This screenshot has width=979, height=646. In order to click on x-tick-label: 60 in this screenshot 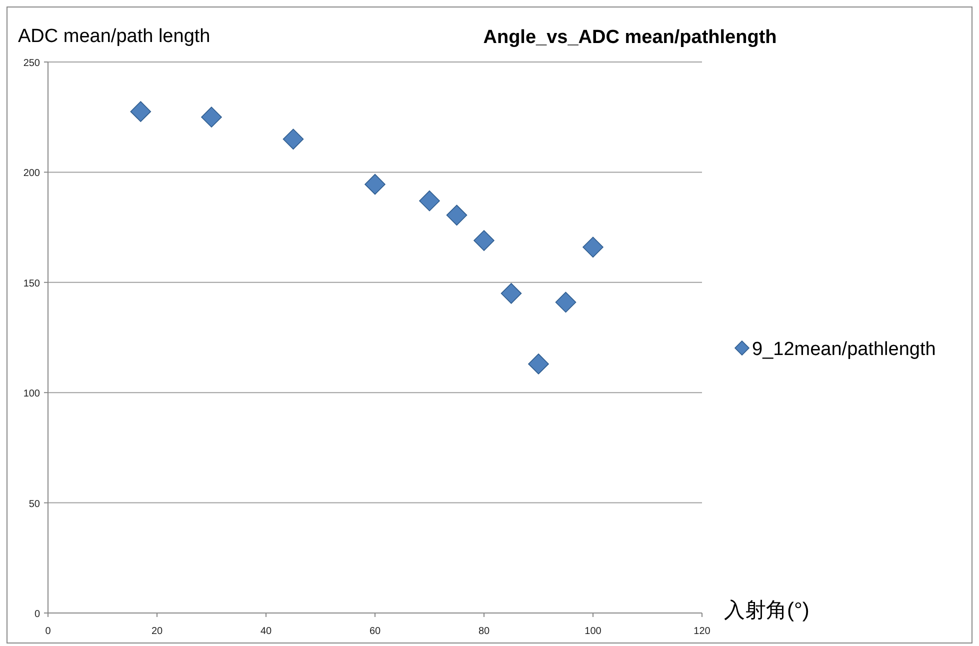, I will do `click(375, 631)`.